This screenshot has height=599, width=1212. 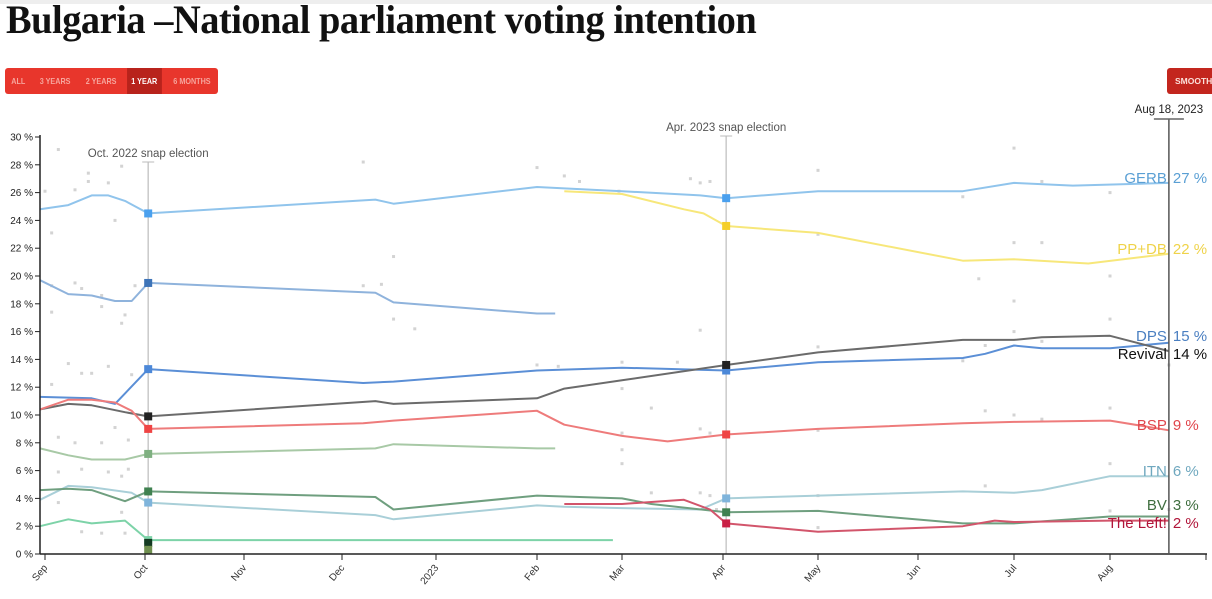 What do you see at coordinates (618, 572) in the screenshot?
I see `x-tick-label: Mar` at bounding box center [618, 572].